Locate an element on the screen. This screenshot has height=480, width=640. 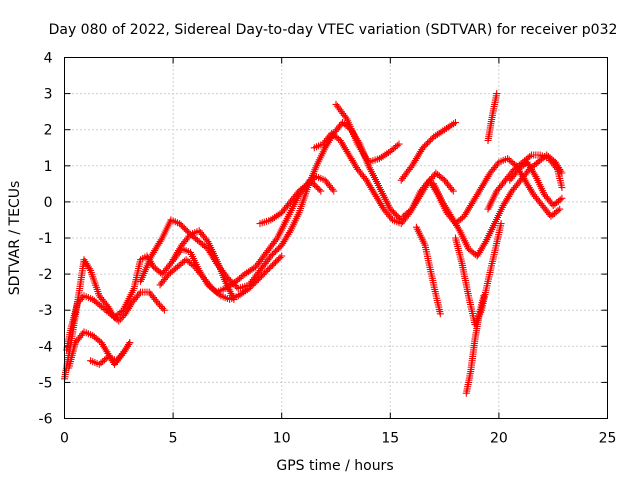
x-tick-label: 10 is located at coordinates (282, 439).